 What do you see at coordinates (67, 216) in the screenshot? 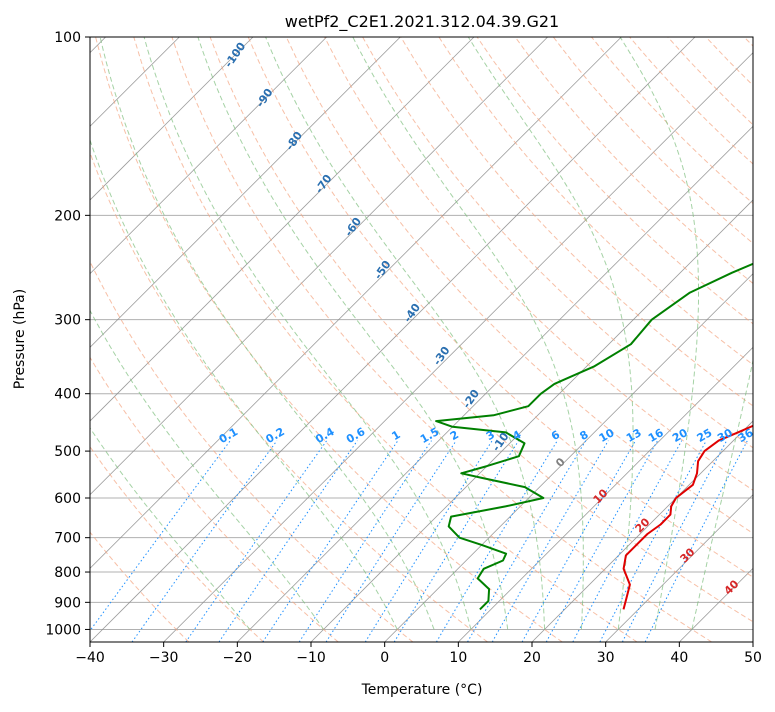
I see `y-axis-tick-label: 200` at bounding box center [67, 216].